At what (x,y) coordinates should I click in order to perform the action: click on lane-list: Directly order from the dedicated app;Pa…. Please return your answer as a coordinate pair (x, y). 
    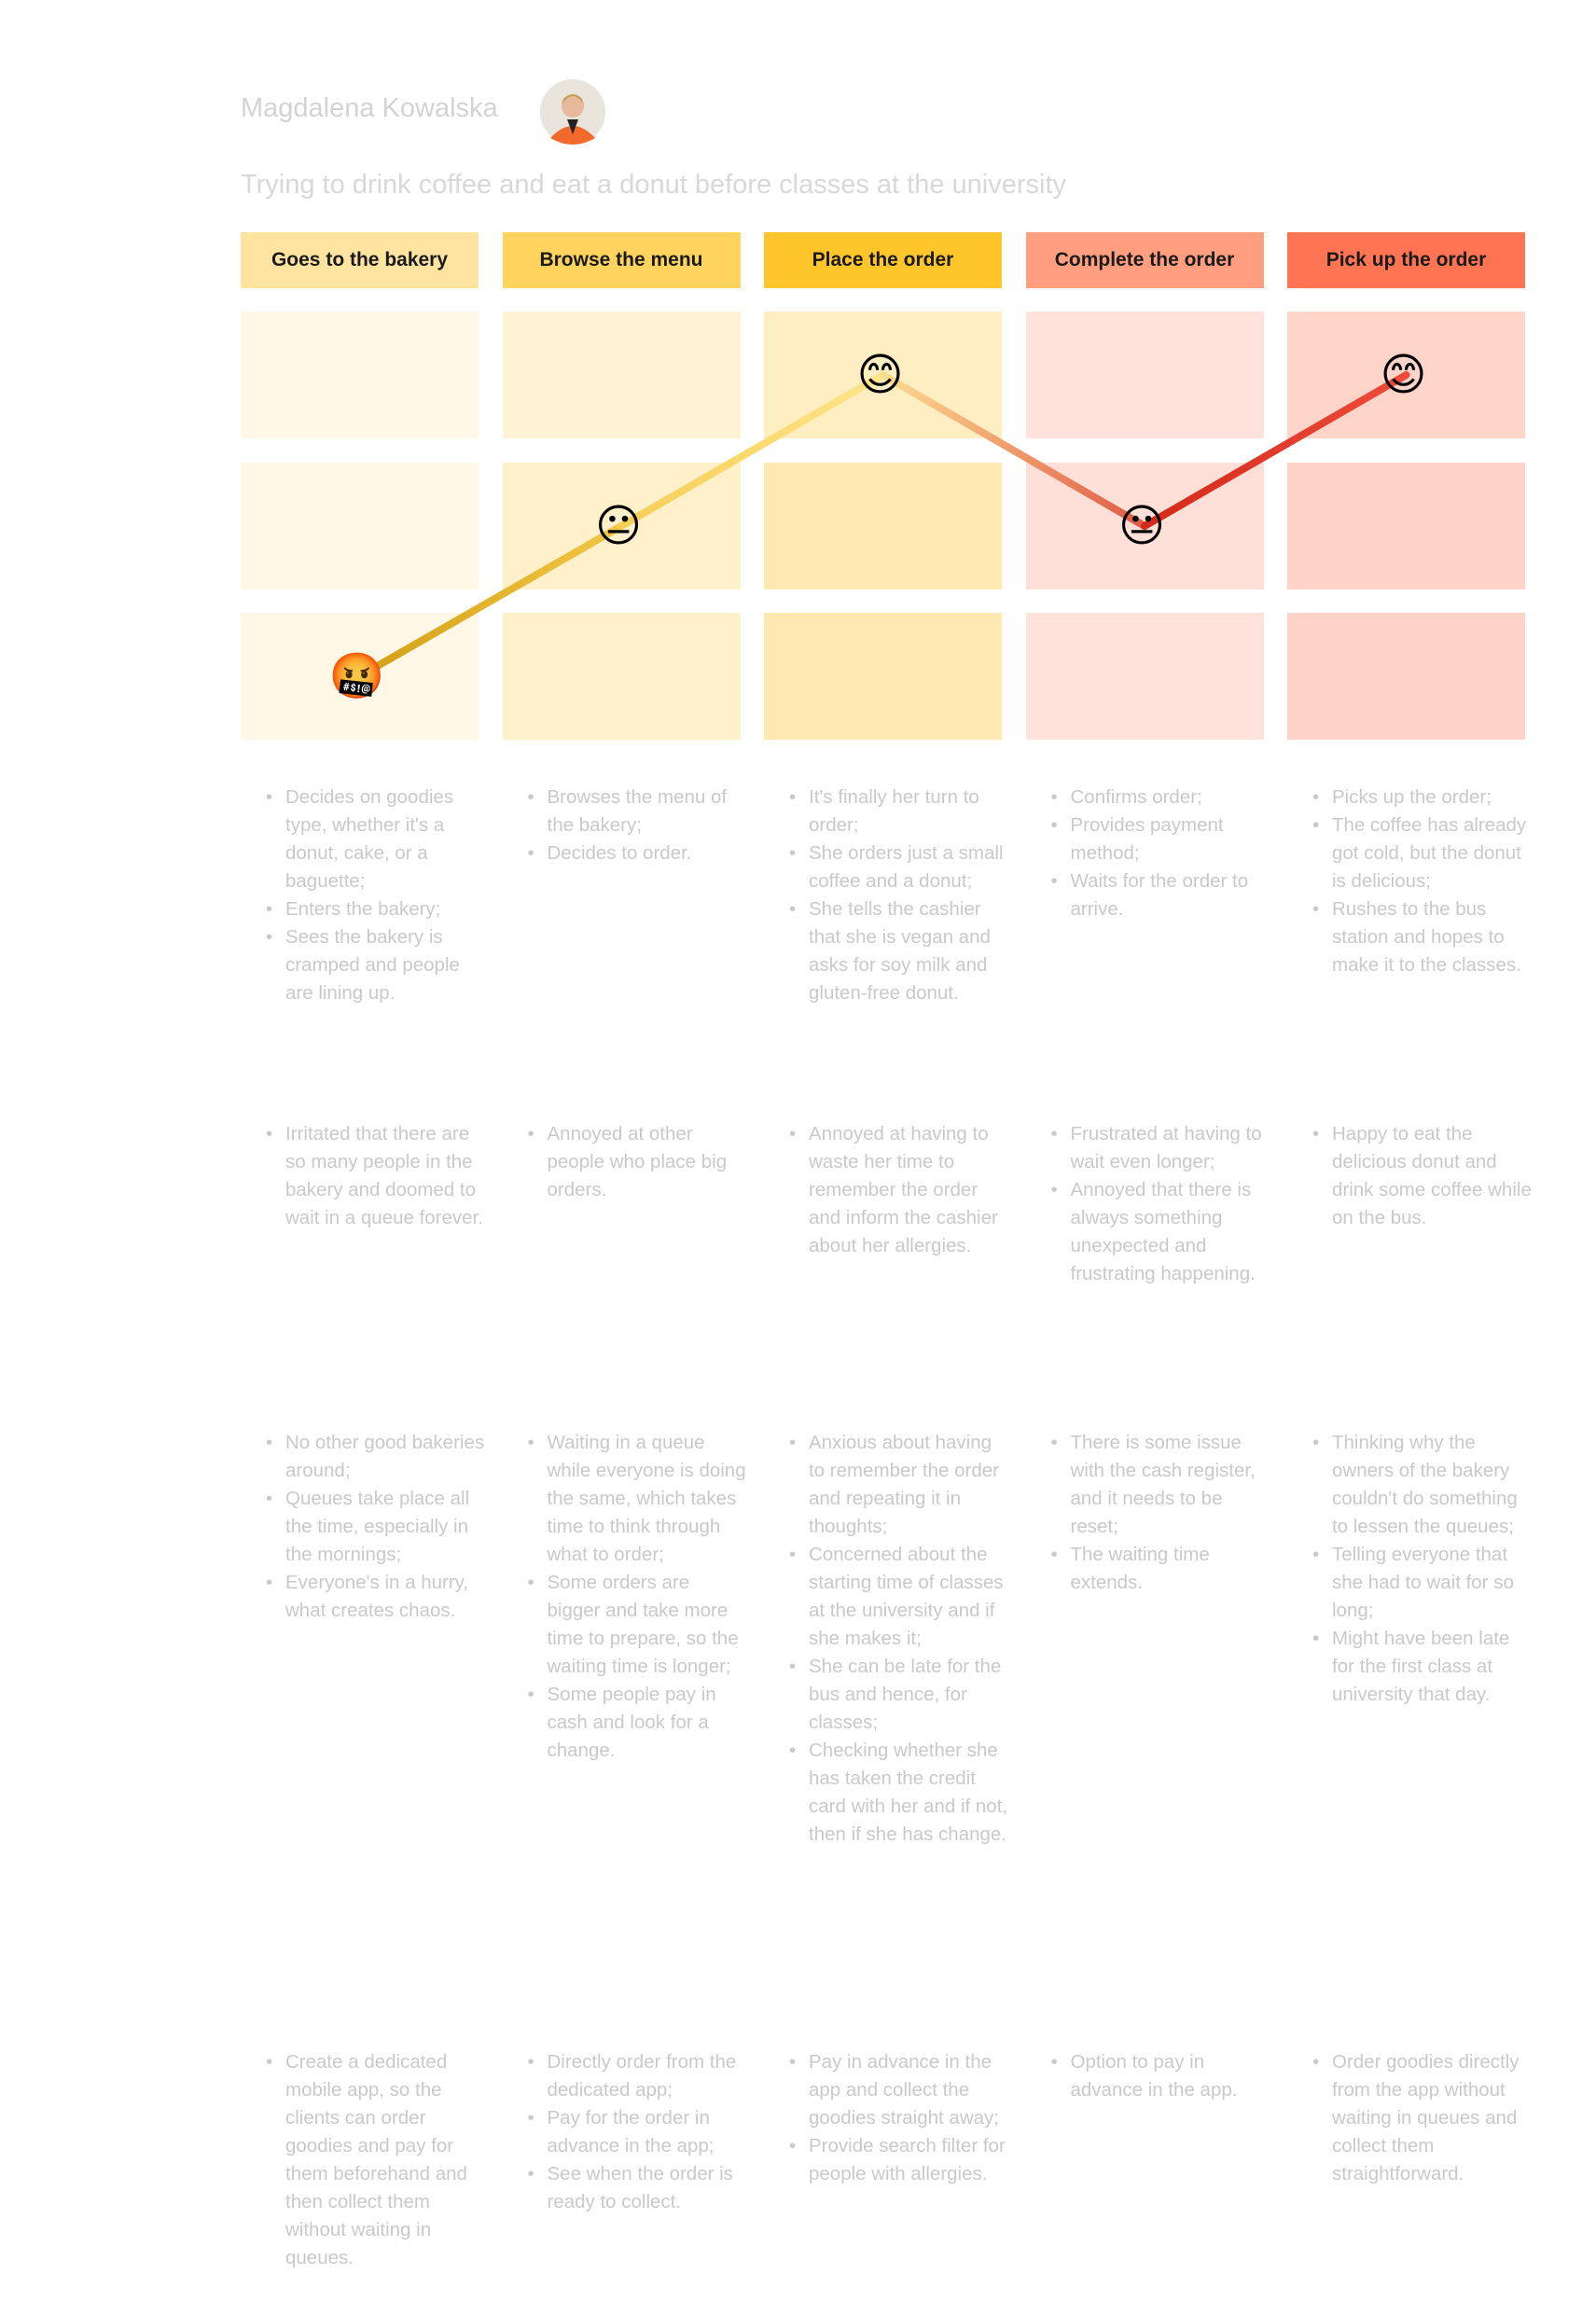
    Looking at the image, I should click on (625, 2132).